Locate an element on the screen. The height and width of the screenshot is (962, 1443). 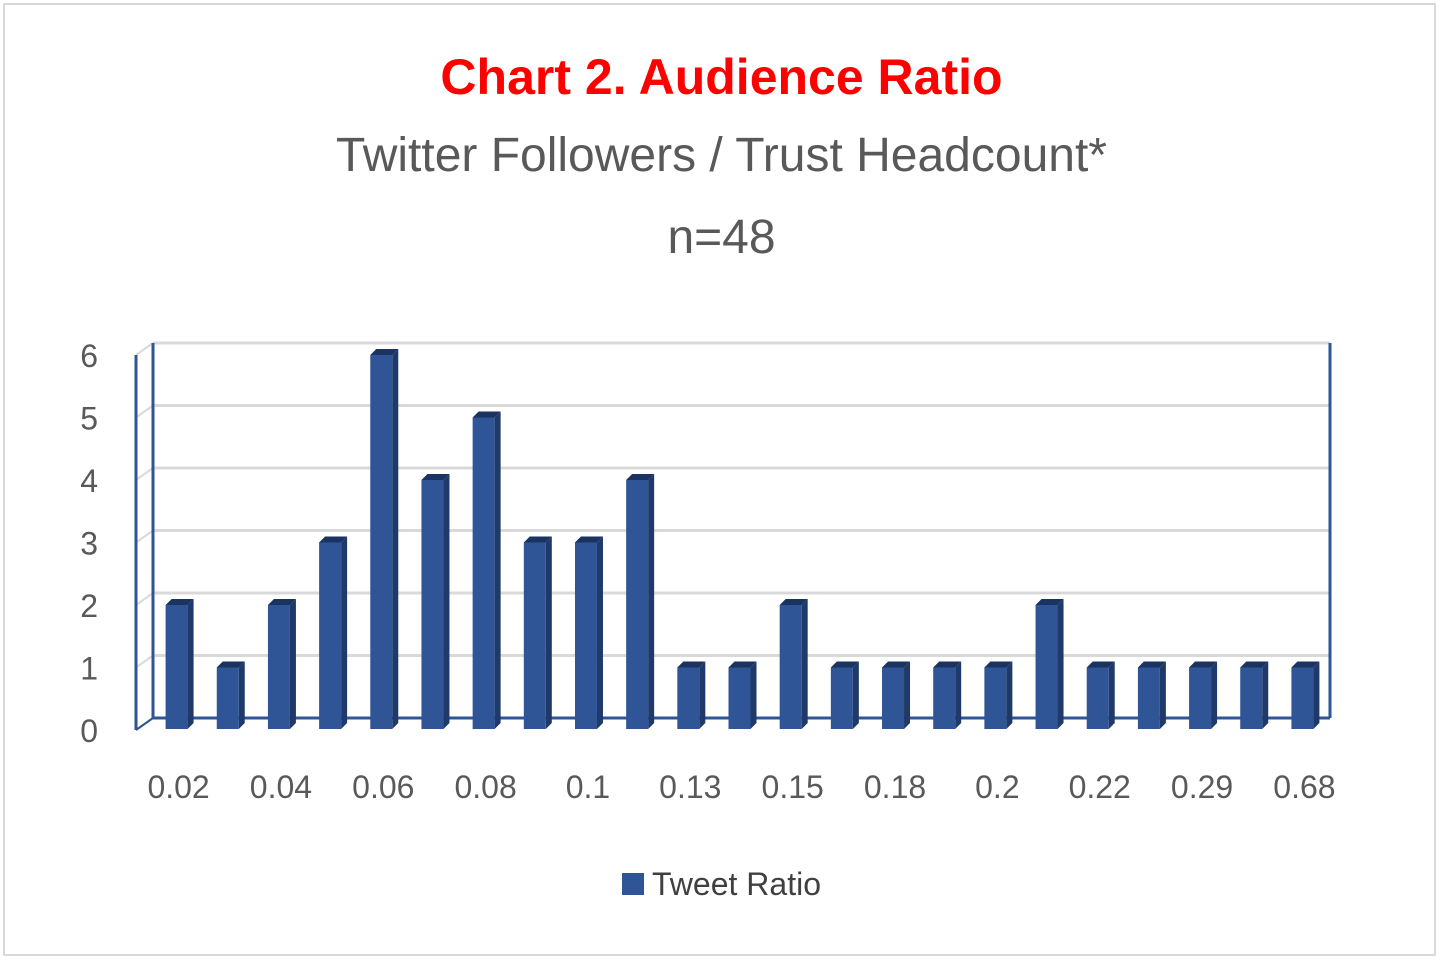
x-tick-label: 0.68 is located at coordinates (1304, 787).